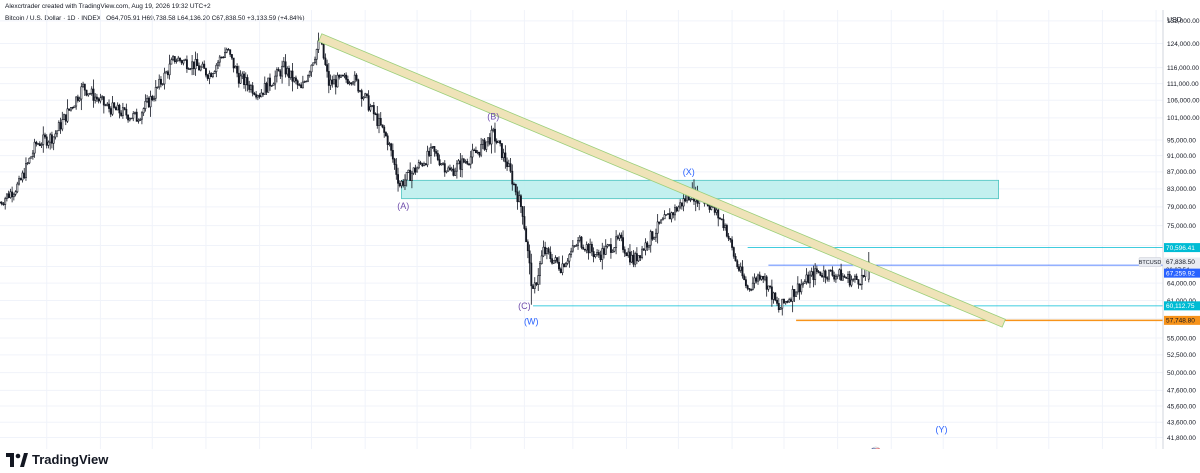  What do you see at coordinates (1181, 226) in the screenshot?
I see `y-tick-label: 75,000.00` at bounding box center [1181, 226].